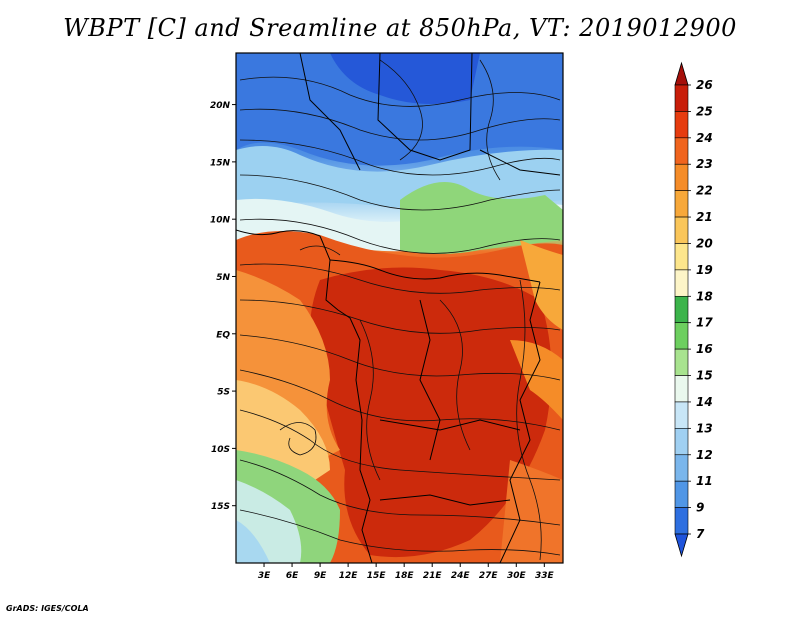 The width and height of the screenshot is (800, 618). What do you see at coordinates (681, 545) in the screenshot?
I see `colorbar-bottom-triangle` at bounding box center [681, 545].